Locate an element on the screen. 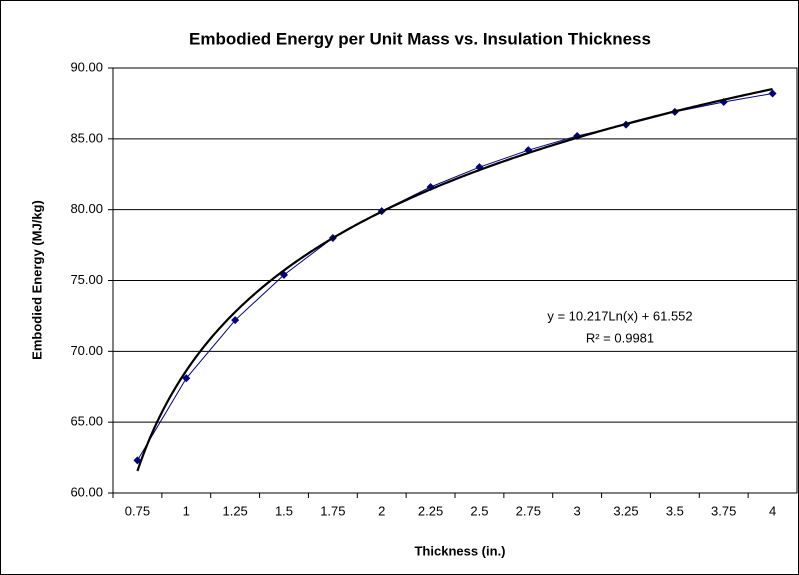 The height and width of the screenshot is (575, 799). y-tick-label: 80.00 is located at coordinates (86, 208).